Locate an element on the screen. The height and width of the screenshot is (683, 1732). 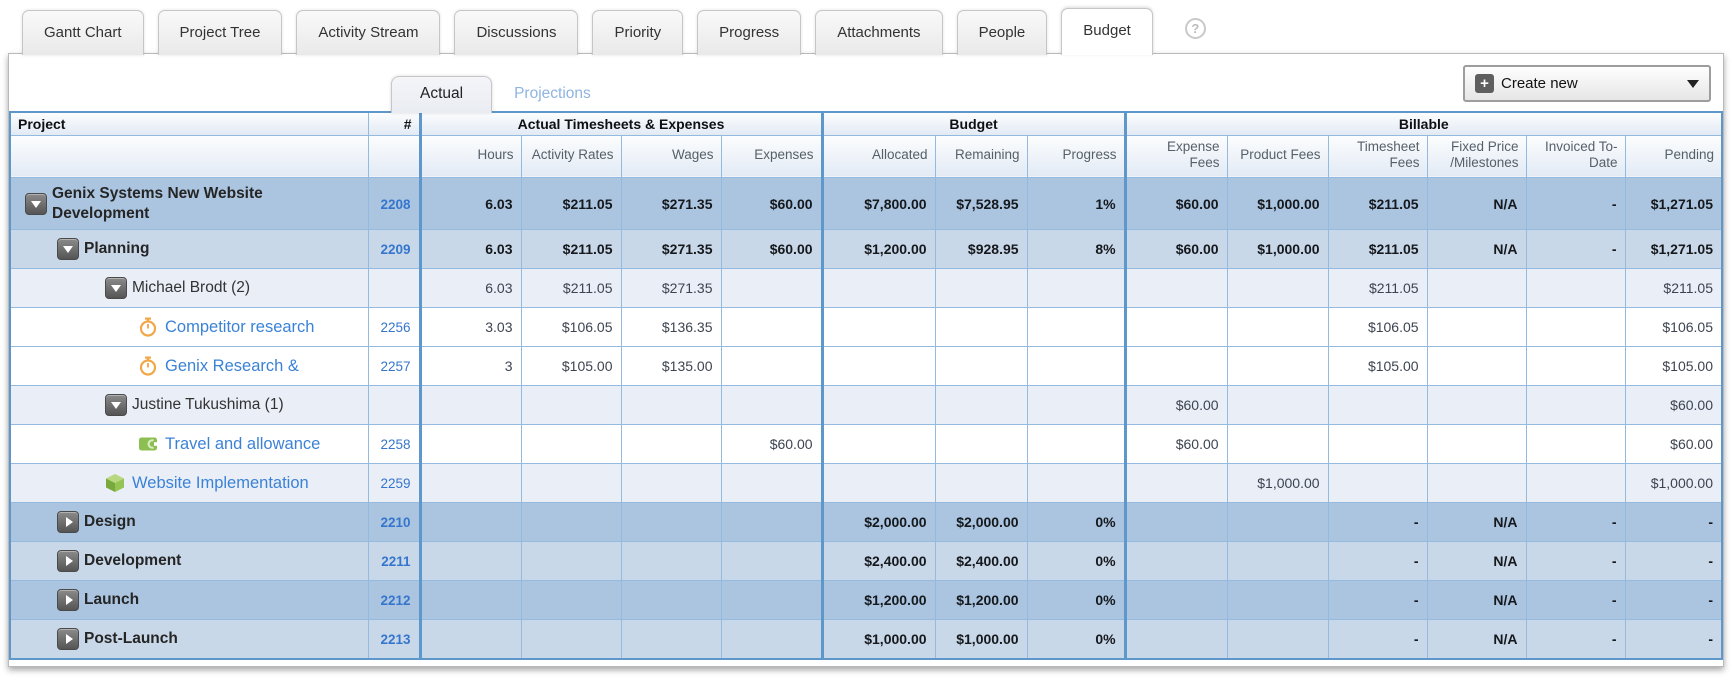
project-name-cell: Competitor research is located at coordinates (189, 327).